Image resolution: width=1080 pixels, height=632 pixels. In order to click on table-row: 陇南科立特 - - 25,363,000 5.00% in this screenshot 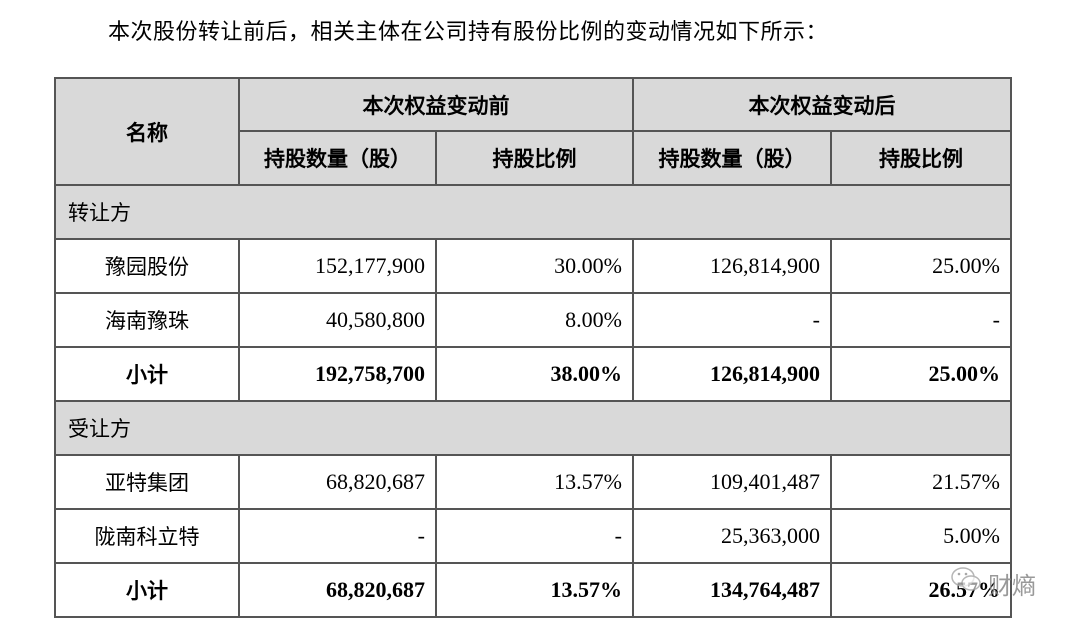, I will do `click(533, 536)`.